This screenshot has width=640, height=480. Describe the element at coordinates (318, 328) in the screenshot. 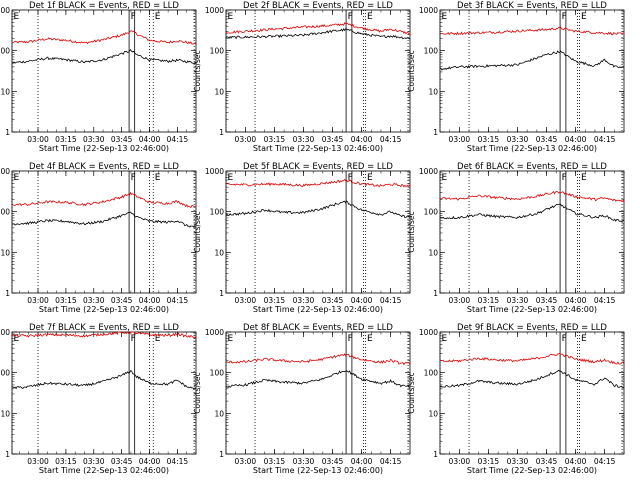

I see `panel-title: Det 8f BLACK = Events, RED = LLD` at that location.